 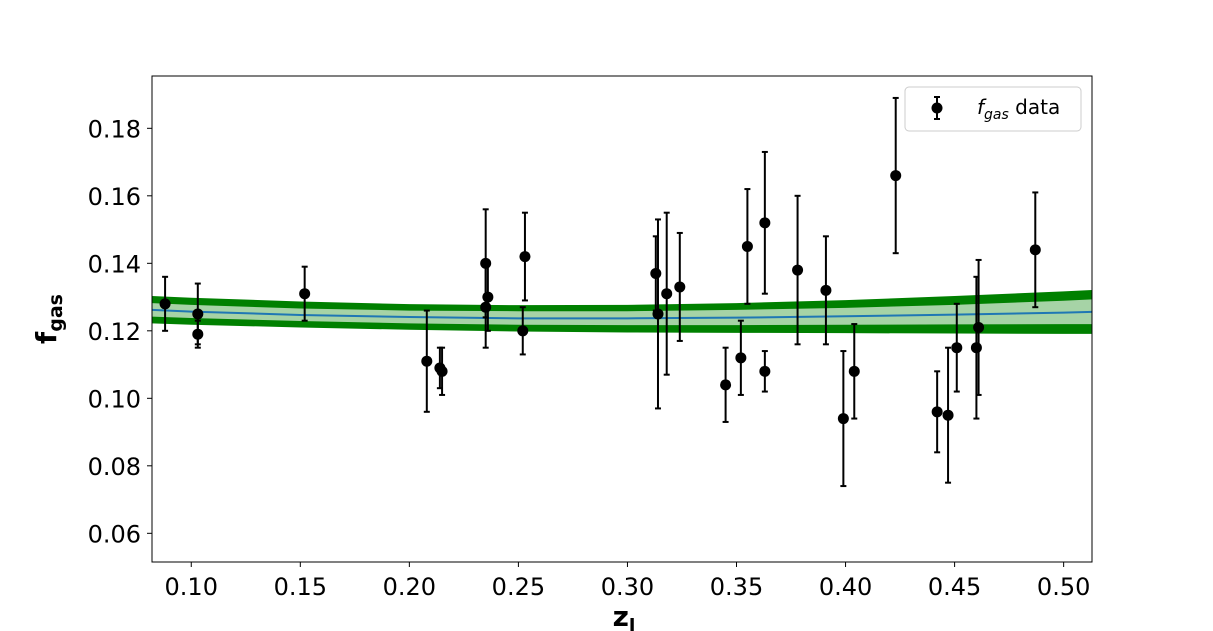 I want to click on x-axis-label-sub: l, so click(x=632, y=623).